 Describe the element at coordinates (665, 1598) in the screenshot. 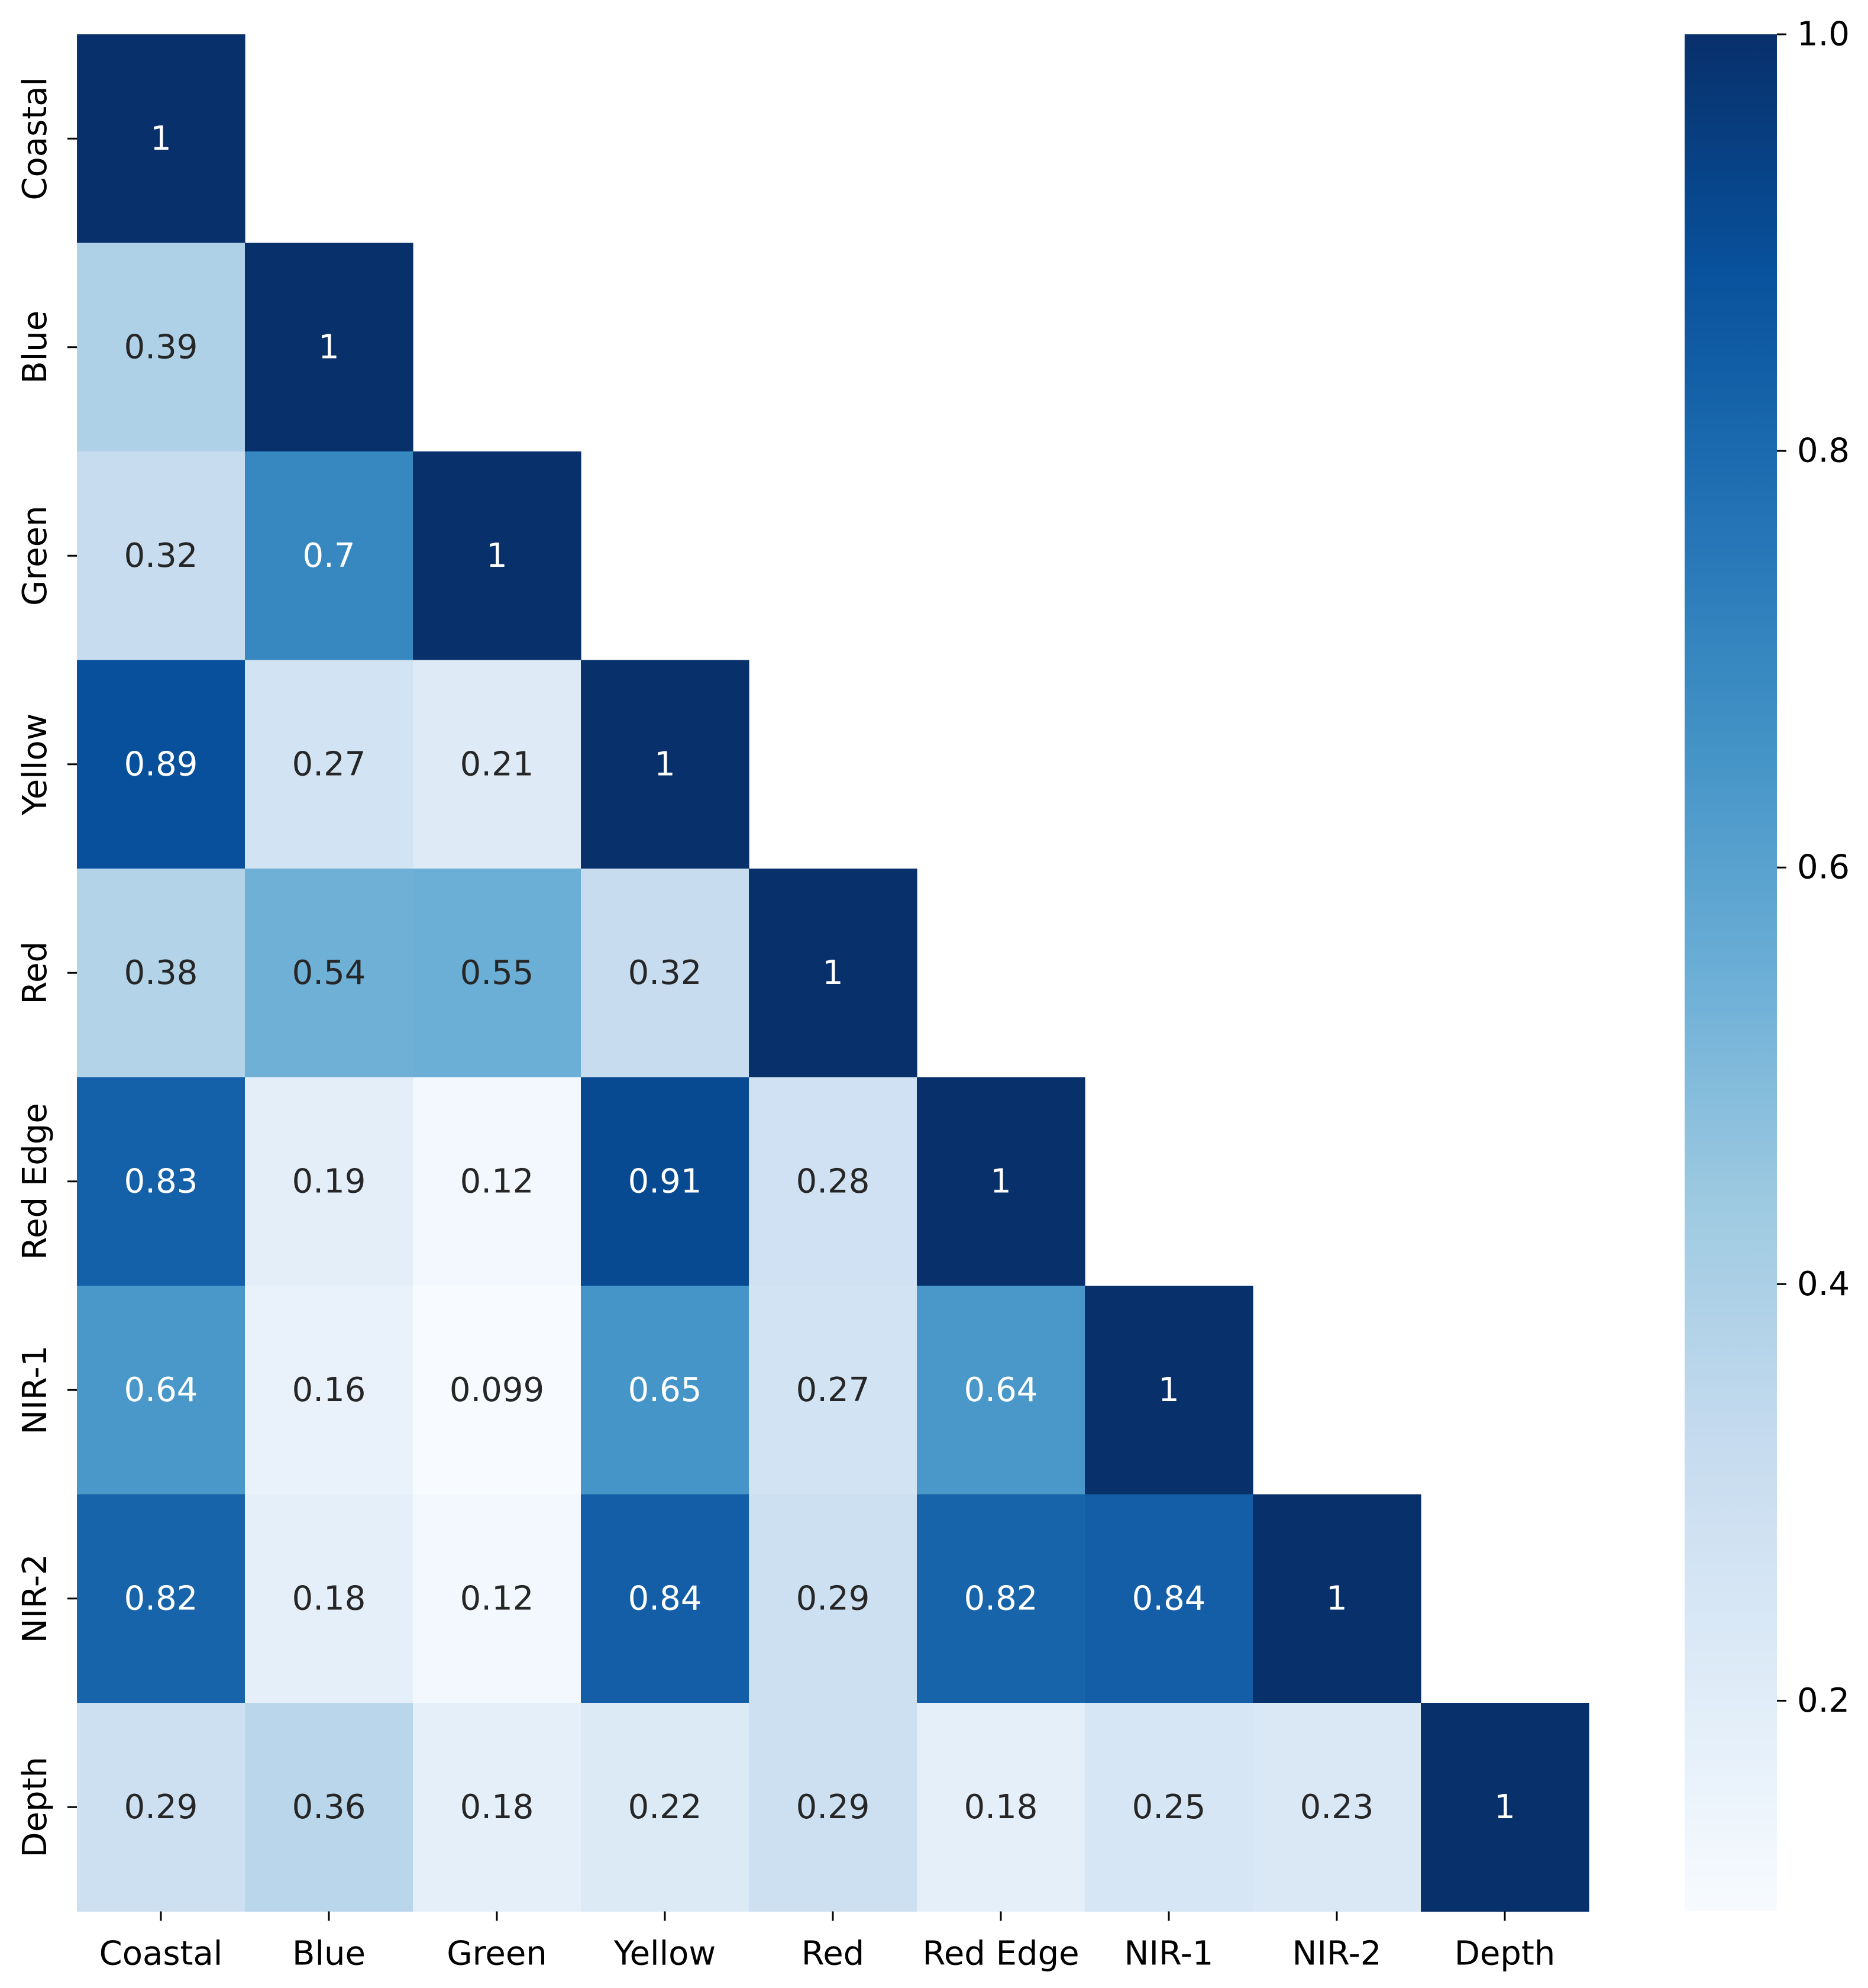

I see `cell-annotation-nir-2-yellow: 0.84` at that location.